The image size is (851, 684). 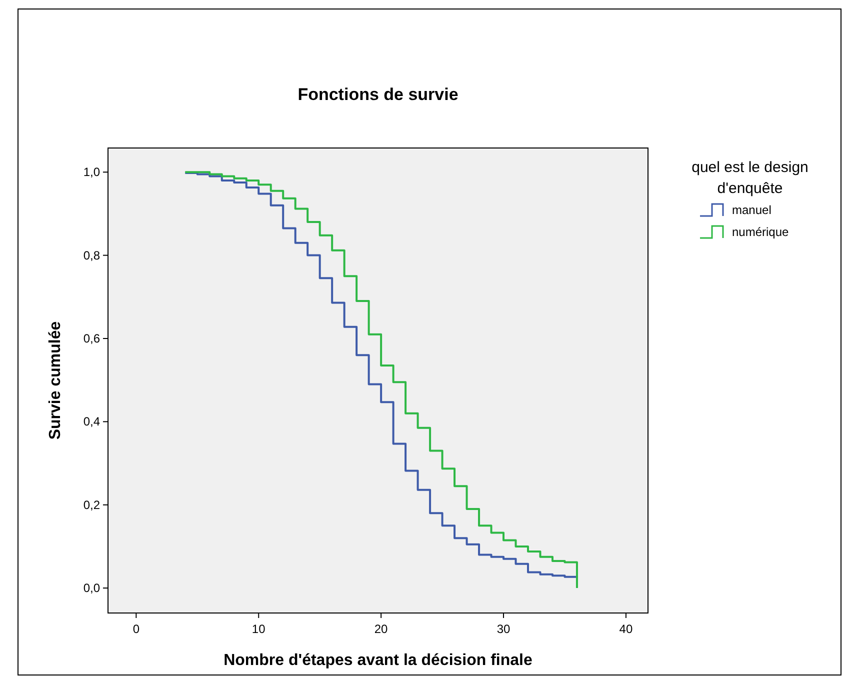 What do you see at coordinates (761, 232) in the screenshot?
I see `legend-label: numérique` at bounding box center [761, 232].